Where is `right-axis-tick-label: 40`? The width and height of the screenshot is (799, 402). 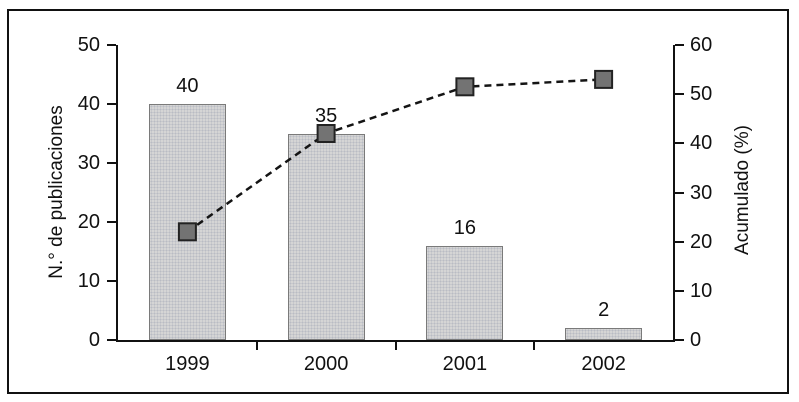 right-axis-tick-label: 40 is located at coordinates (701, 143).